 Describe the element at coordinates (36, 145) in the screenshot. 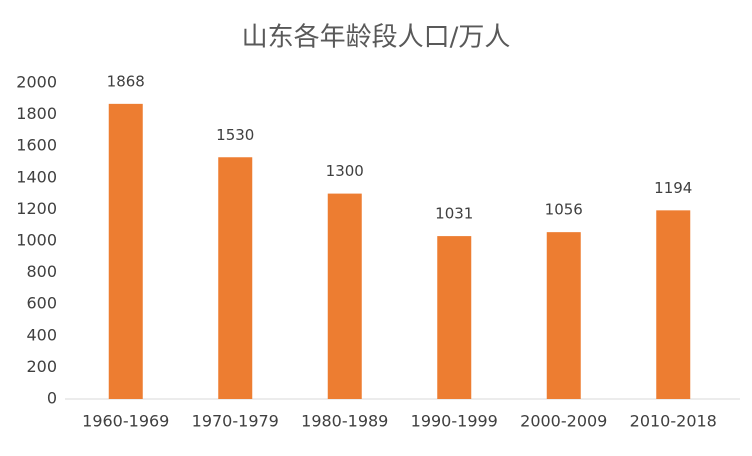

I see `y-tick-label: 1600` at that location.